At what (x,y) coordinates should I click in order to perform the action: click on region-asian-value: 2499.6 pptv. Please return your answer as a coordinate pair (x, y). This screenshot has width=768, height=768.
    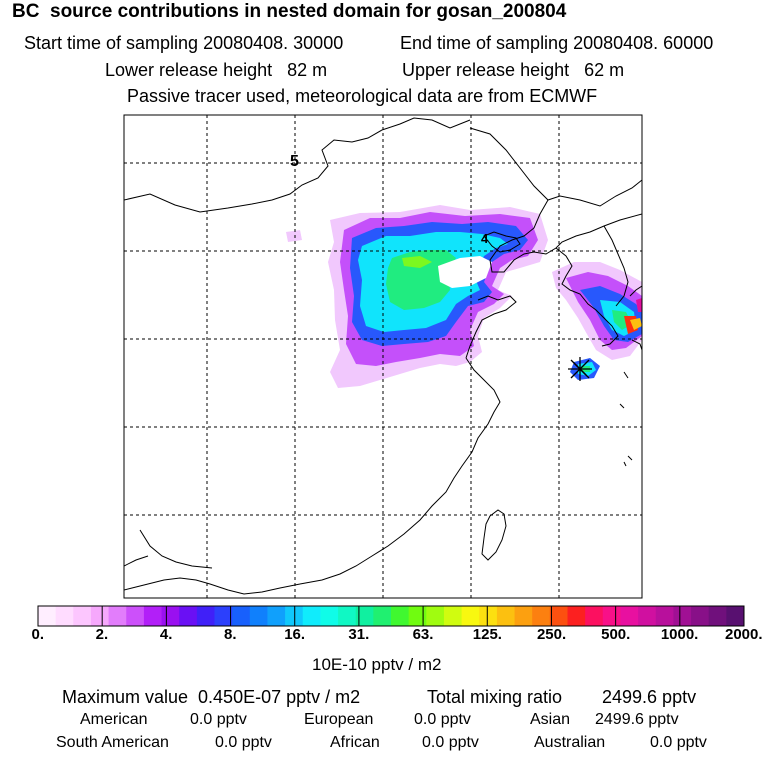
    Looking at the image, I should click on (637, 719).